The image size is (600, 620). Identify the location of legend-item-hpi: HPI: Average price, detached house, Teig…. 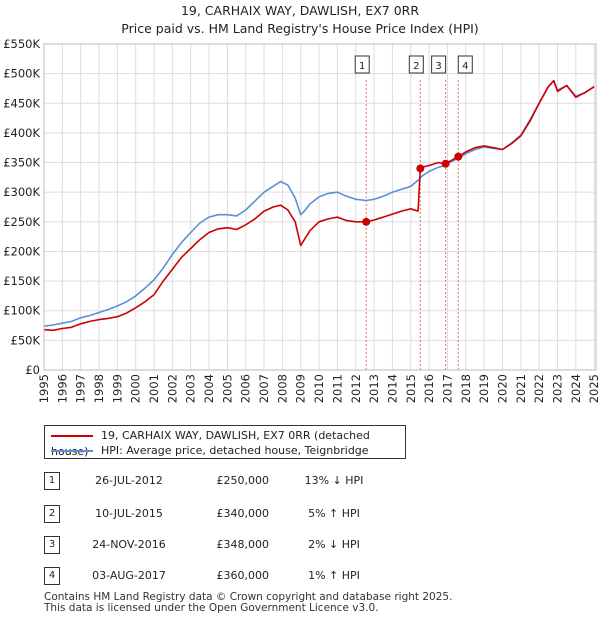
(210, 451).